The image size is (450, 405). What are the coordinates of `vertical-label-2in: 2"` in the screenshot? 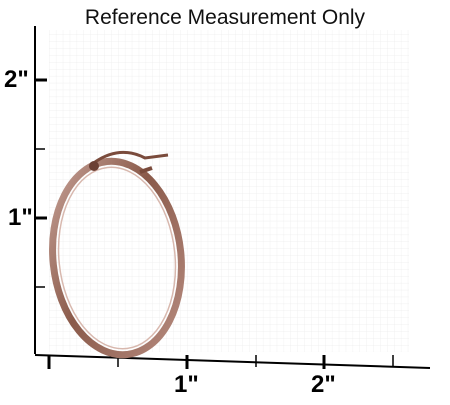 It's located at (16, 79).